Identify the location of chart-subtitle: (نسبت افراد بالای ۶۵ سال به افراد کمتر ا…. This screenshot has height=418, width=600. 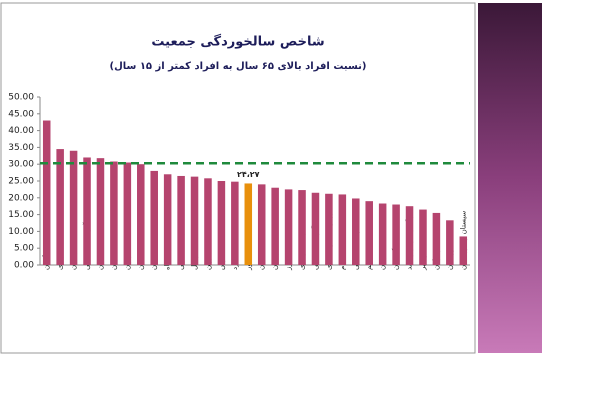
(237, 66).